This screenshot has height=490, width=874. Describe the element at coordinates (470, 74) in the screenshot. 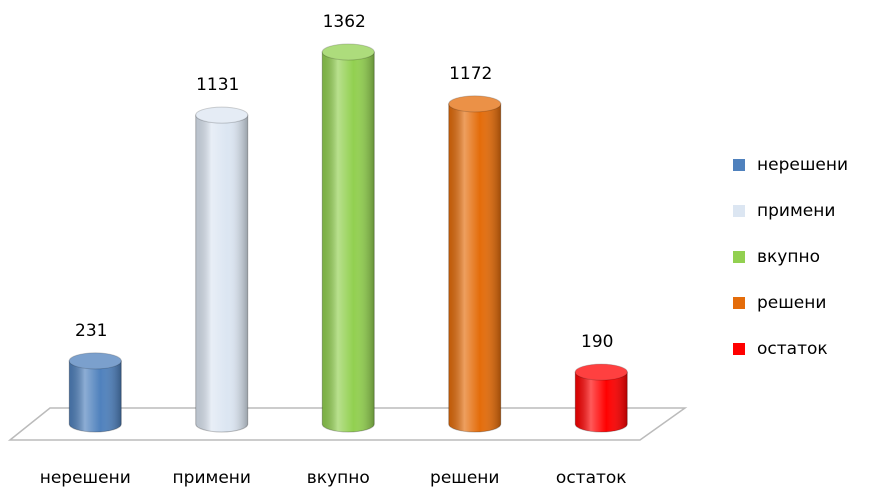

I see `data-label: 1172` at that location.